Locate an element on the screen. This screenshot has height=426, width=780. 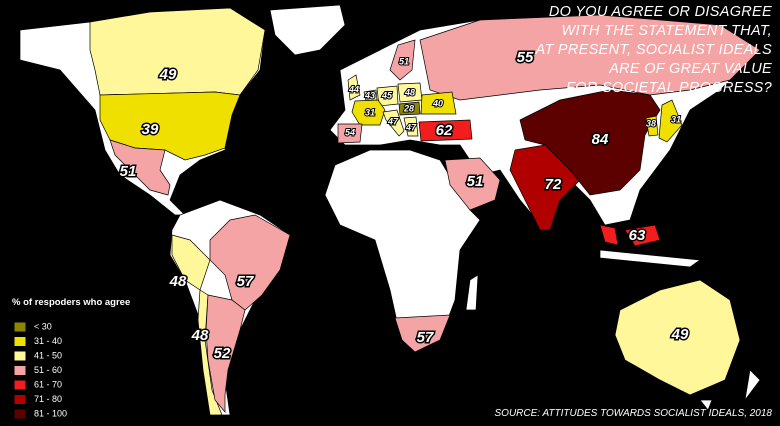
value-label: 45 is located at coordinates (387, 95).